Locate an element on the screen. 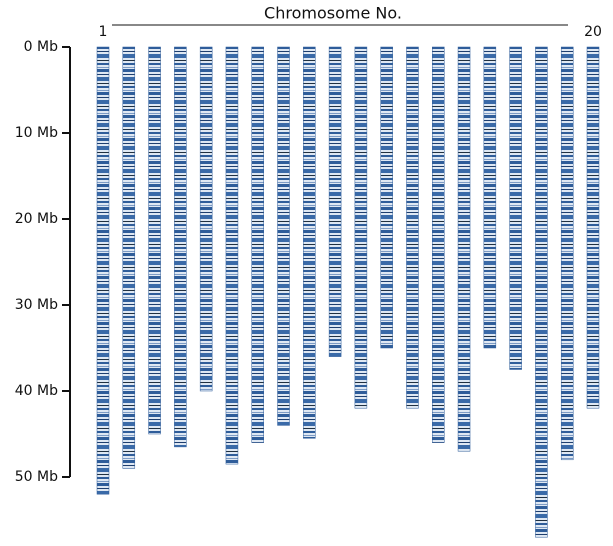 The width and height of the screenshot is (613, 546). chart-title: Chromosome No. is located at coordinates (333, 13).